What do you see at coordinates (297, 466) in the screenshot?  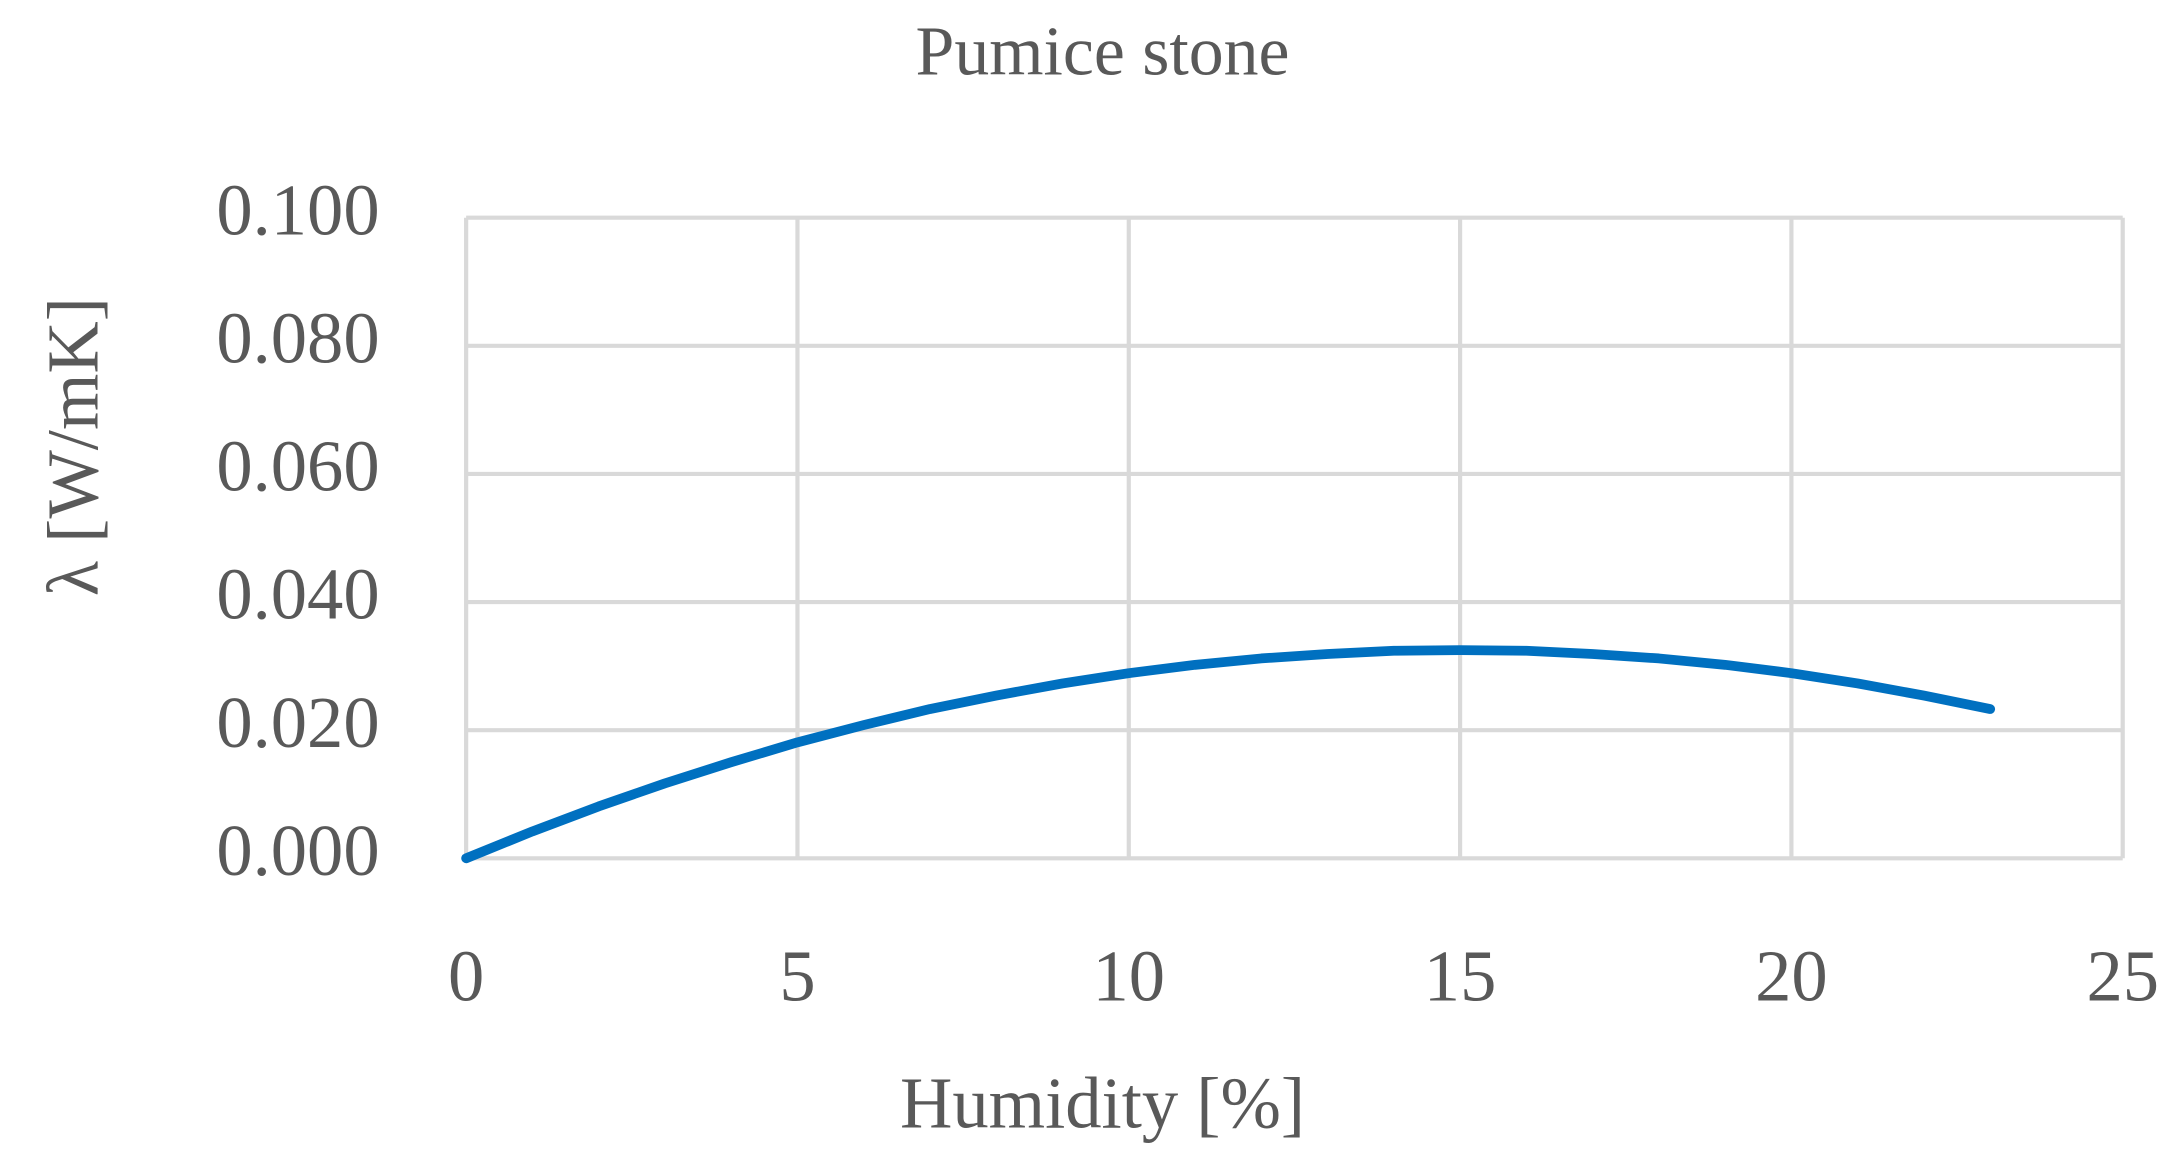 I see `y-tick-label: 0.060` at bounding box center [297, 466].